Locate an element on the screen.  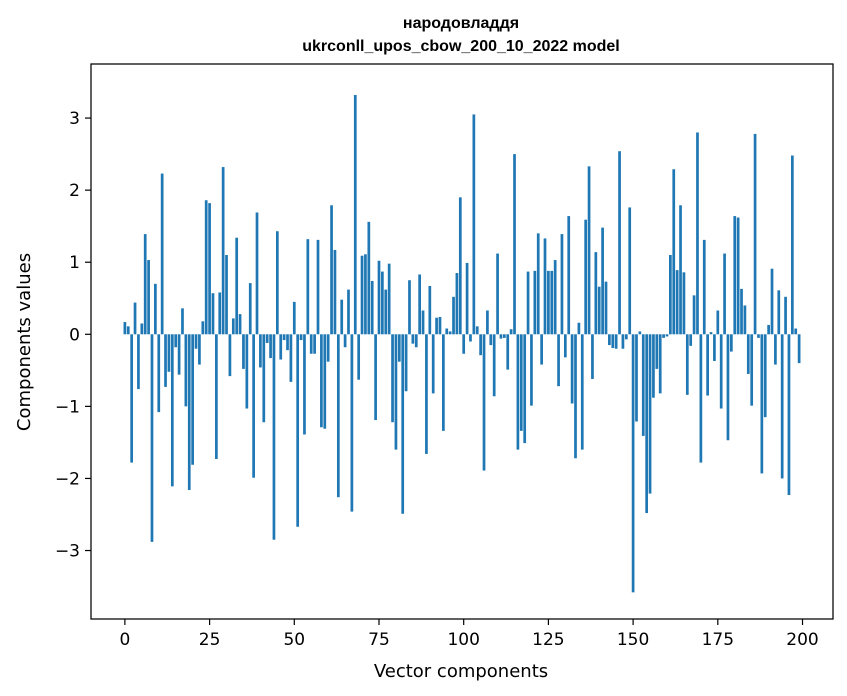
x-axis-ticks: 0 25 50 75 100 125 150 175 200 is located at coordinates (469, 634).